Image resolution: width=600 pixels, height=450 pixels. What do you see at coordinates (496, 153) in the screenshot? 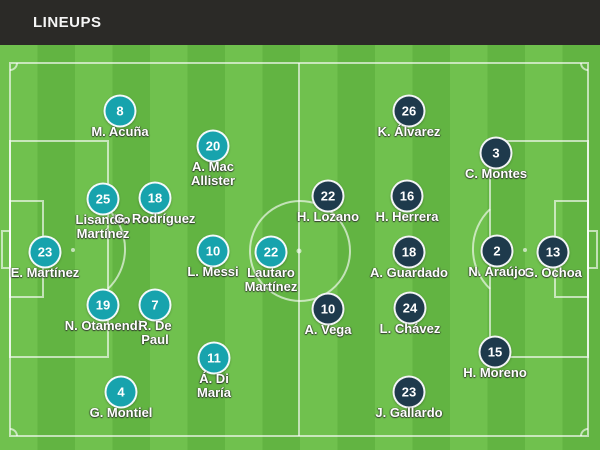
I see `player-number-badge: 3` at bounding box center [496, 153].